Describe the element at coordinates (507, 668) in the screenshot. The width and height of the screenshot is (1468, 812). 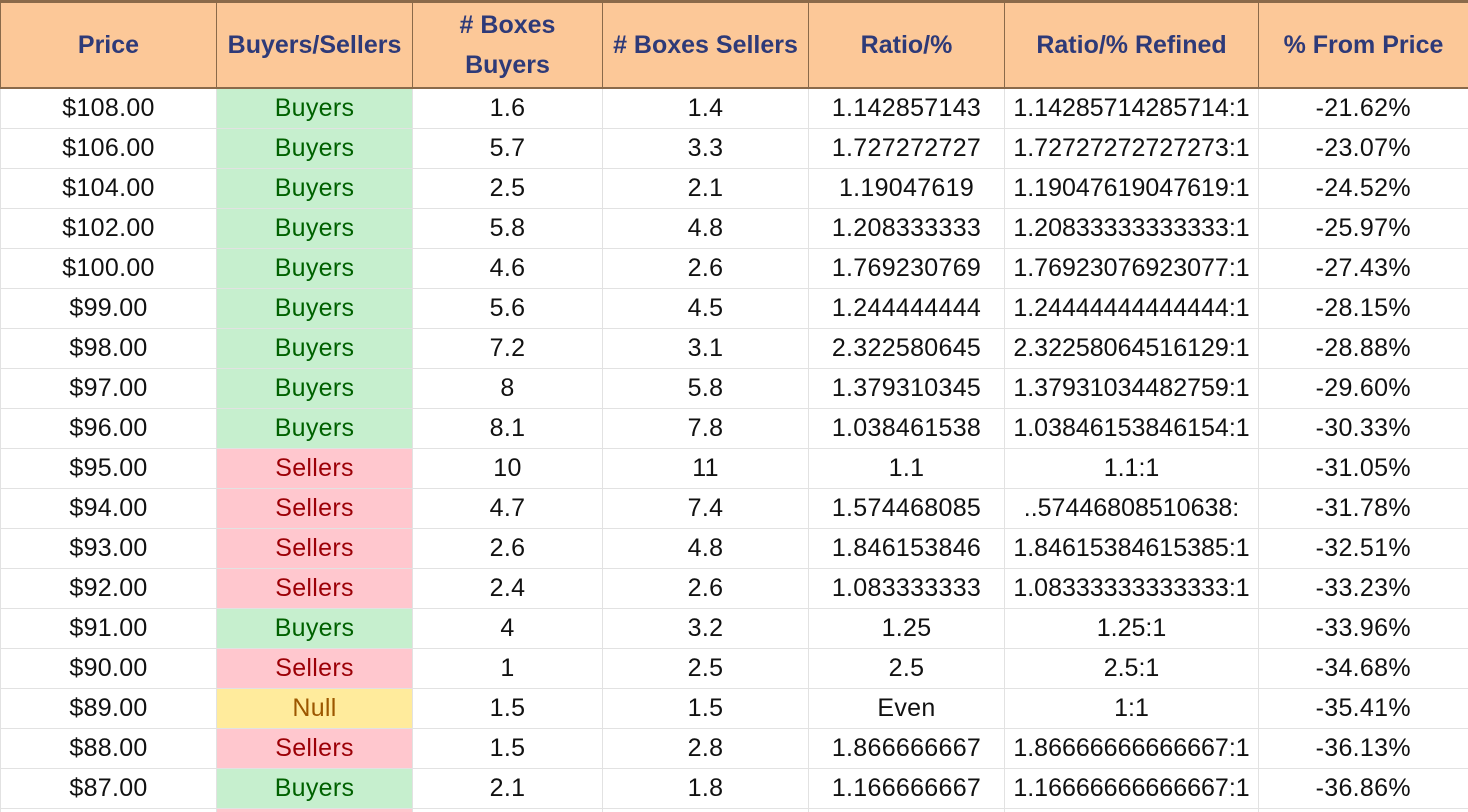
I see `cell-boxes-buyers: 1` at that location.